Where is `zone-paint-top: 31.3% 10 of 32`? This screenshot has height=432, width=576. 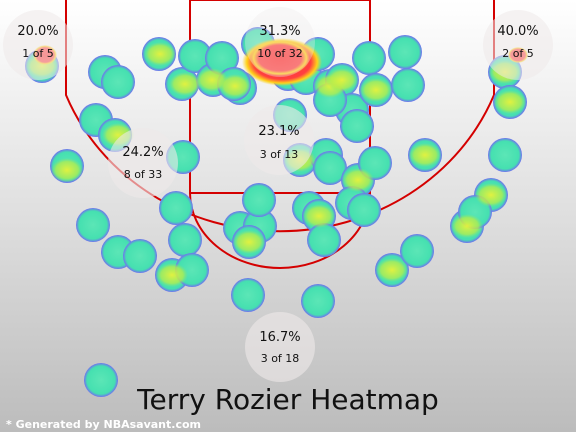
zone-paint-top: 31.3% 10 of 32 is located at coordinates (280, 42).